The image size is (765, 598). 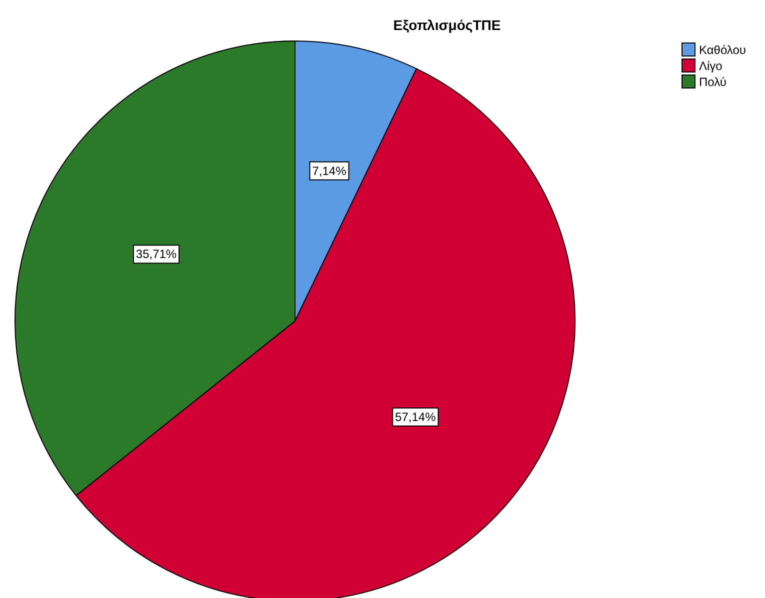 What do you see at coordinates (329, 171) in the screenshot?
I see `data-label: 7,14%` at bounding box center [329, 171].